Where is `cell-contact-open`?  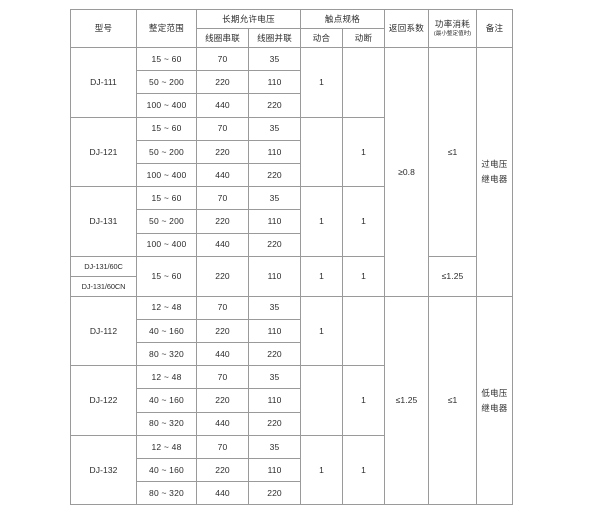
cell-contact-open is located at coordinates (363, 82).